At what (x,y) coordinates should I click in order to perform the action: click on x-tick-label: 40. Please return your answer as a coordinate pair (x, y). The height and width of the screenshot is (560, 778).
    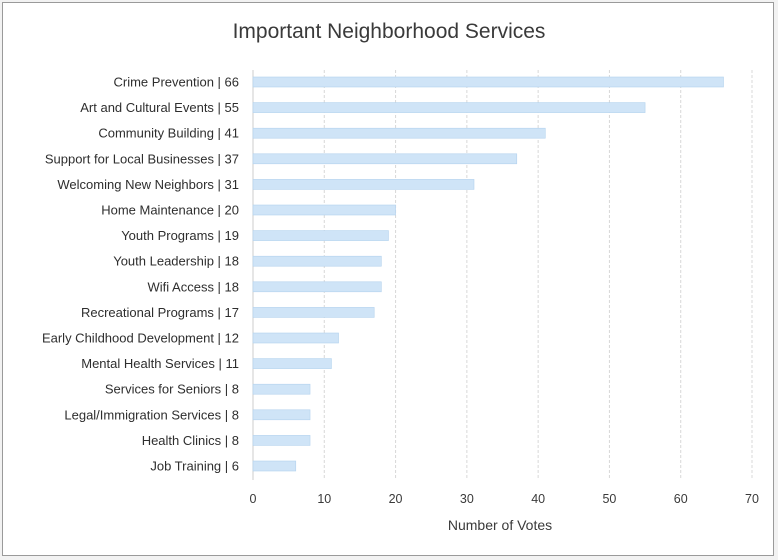
    Looking at the image, I should click on (538, 499).